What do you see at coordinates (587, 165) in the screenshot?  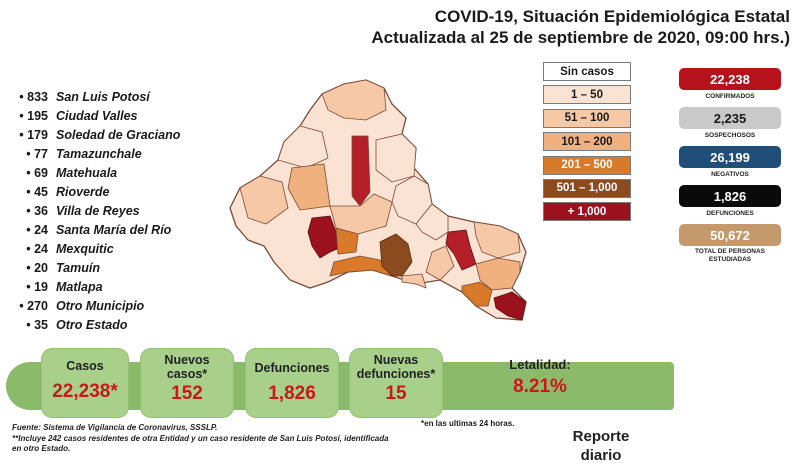 I see `legend-item: 201 – 500` at bounding box center [587, 165].